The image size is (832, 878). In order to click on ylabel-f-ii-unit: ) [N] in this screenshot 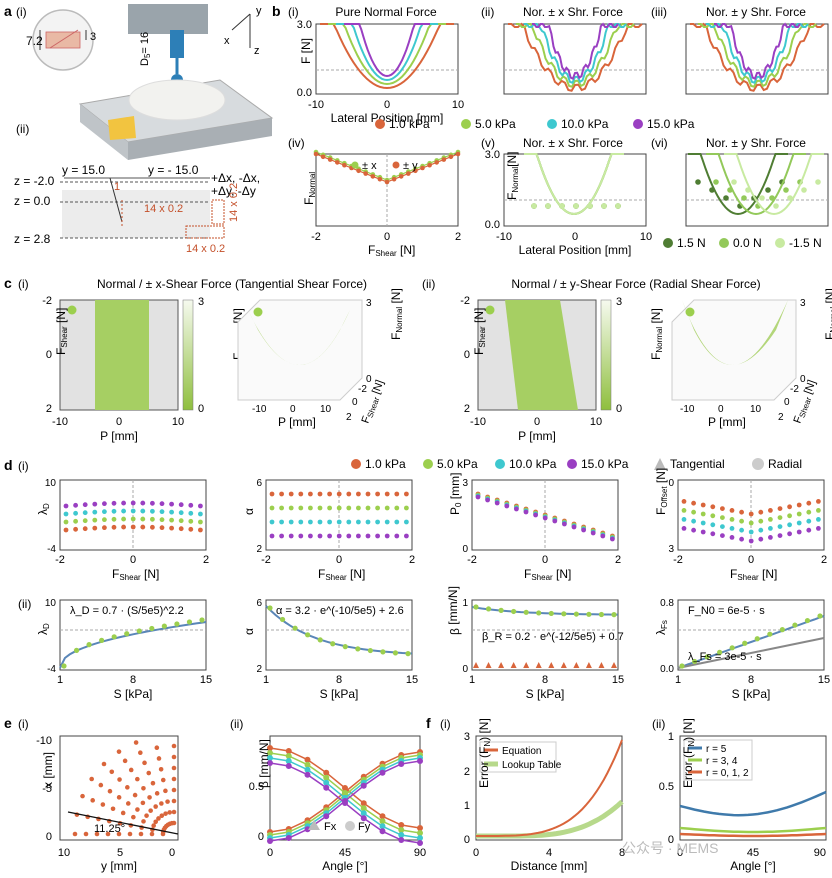, I will do `click(688, 729)`.